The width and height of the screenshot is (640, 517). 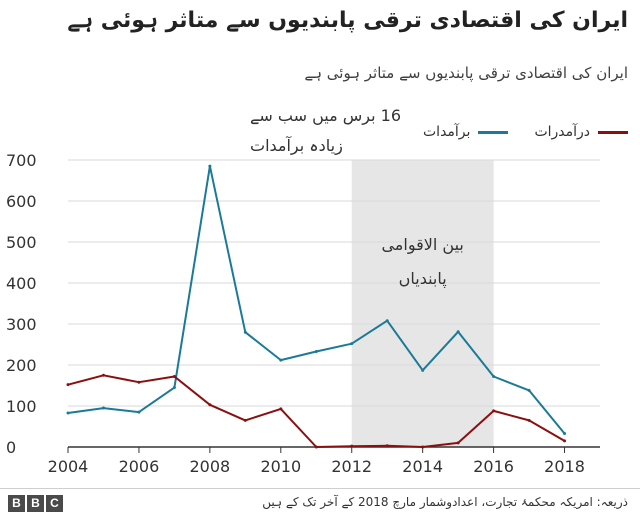 I want to click on x-tick-label: 2004, so click(x=68, y=466).